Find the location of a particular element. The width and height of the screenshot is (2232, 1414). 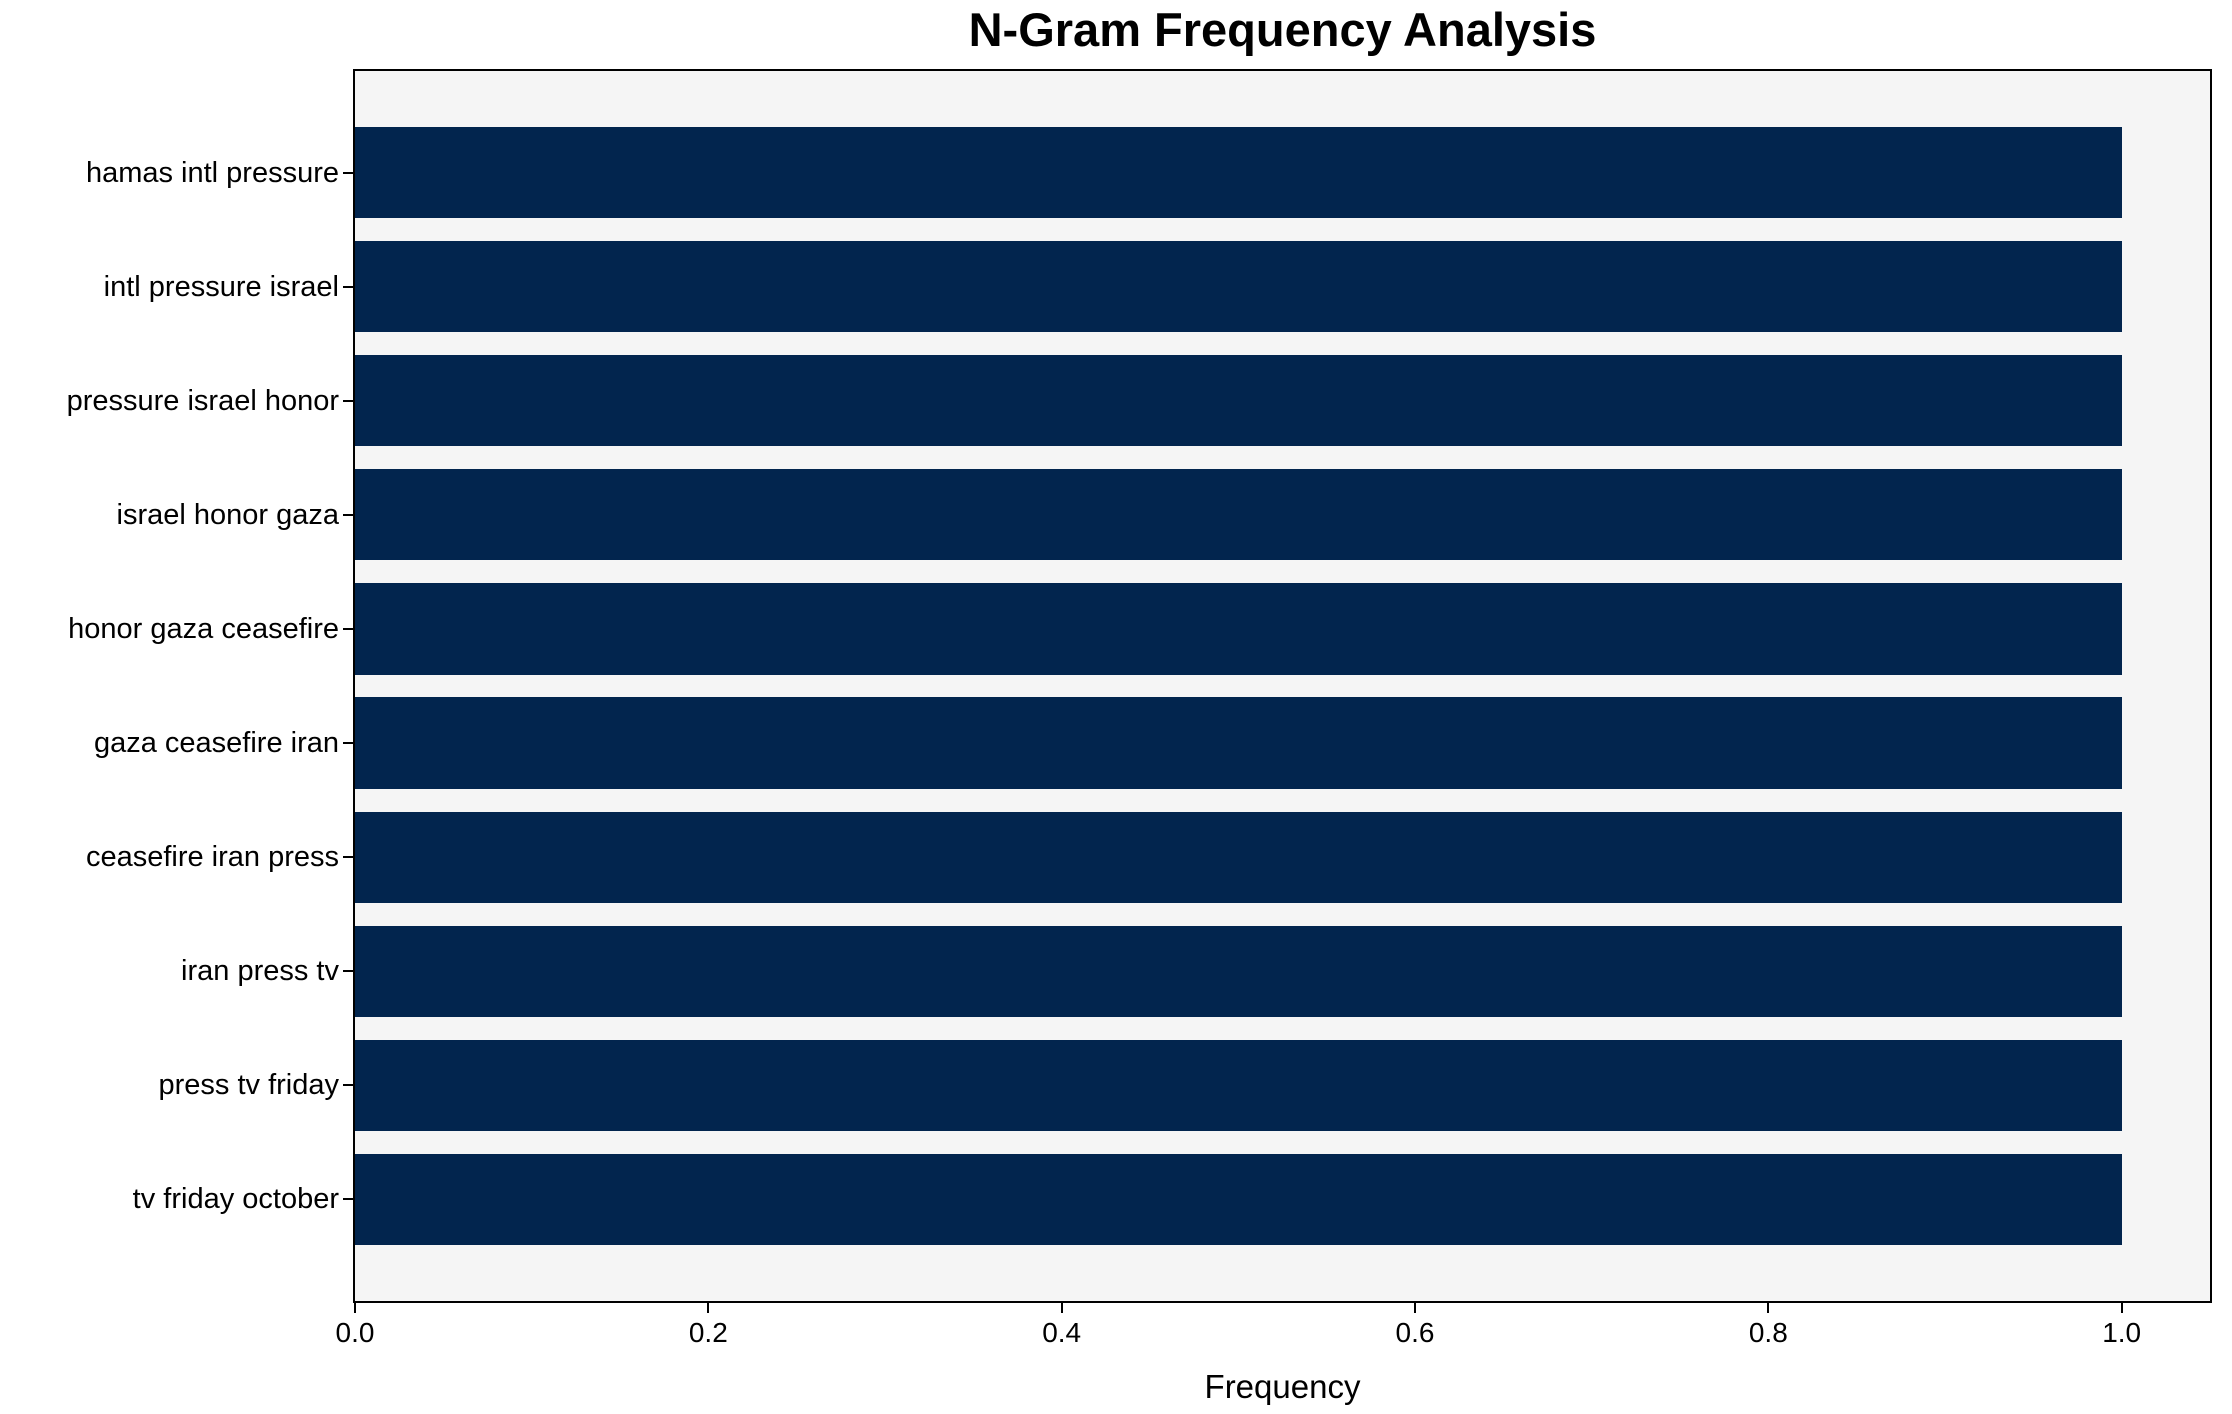

bar-hamas-intl-pressure is located at coordinates (1238, 172).